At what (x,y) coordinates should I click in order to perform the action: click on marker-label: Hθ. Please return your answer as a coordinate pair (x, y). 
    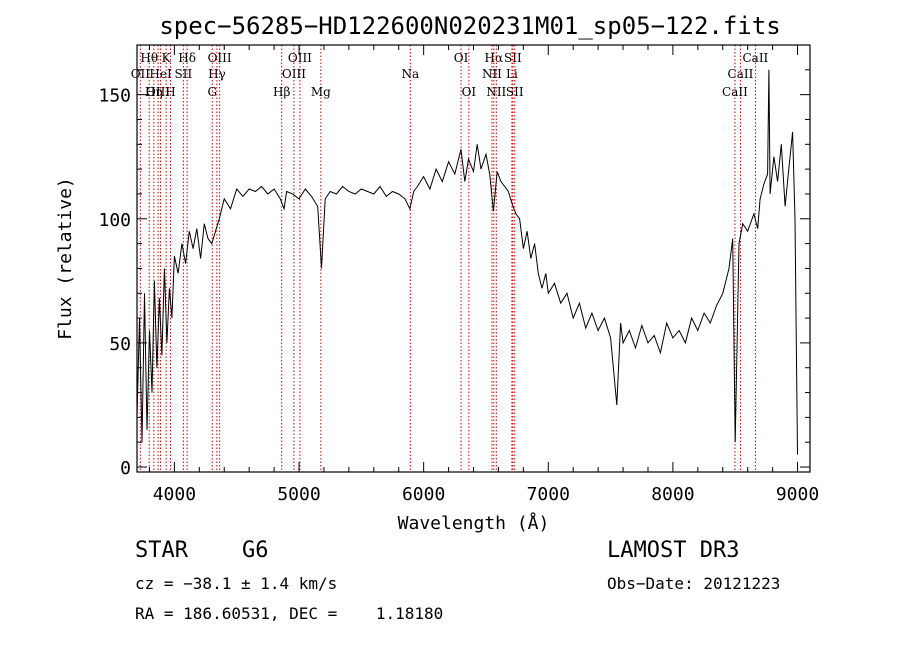
    Looking at the image, I should click on (149, 58).